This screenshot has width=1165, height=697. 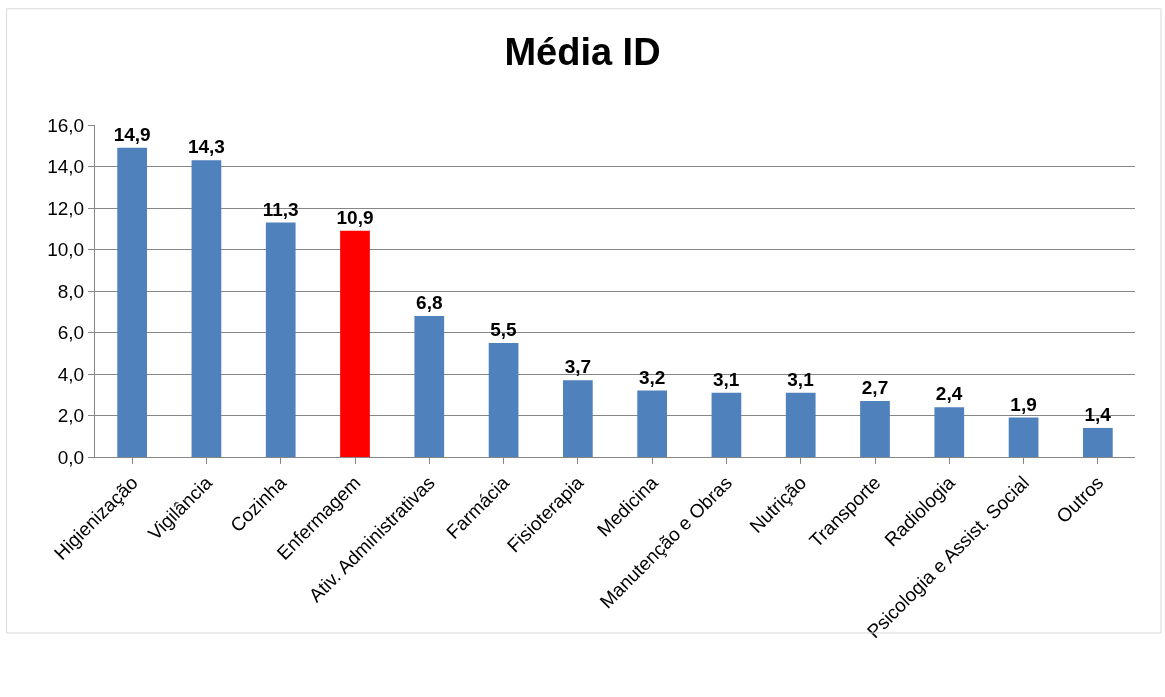 What do you see at coordinates (429, 302) in the screenshot?
I see `data-label: 6,8` at bounding box center [429, 302].